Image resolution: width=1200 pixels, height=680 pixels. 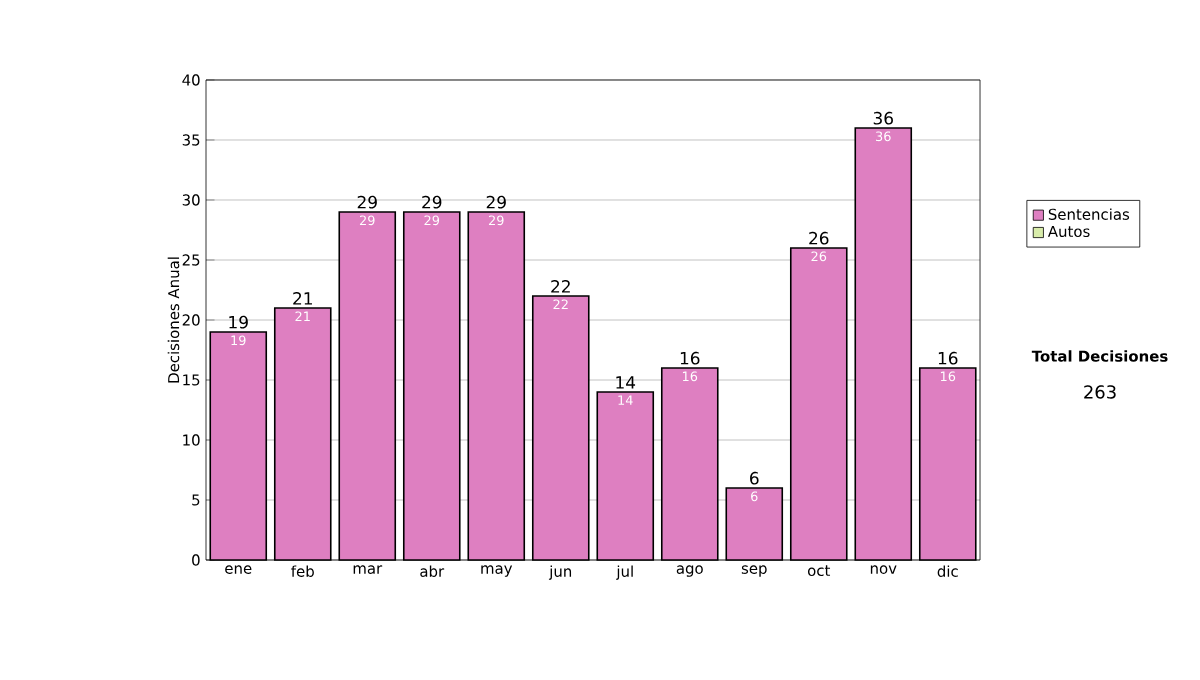 I want to click on total-label: 22, so click(x=560, y=286).